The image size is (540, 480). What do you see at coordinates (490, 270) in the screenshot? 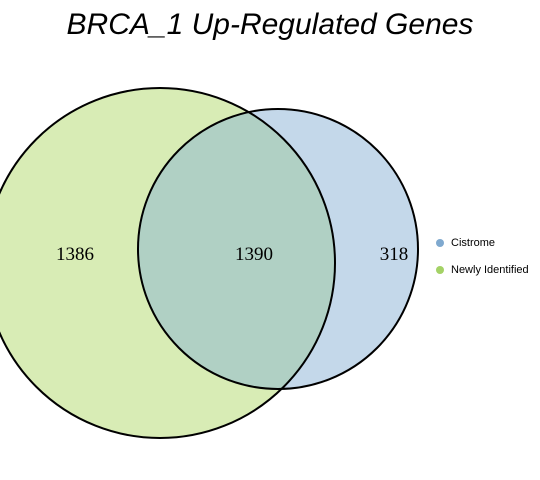
I see `legend-label-newly-identified: Newly Identified` at bounding box center [490, 270].